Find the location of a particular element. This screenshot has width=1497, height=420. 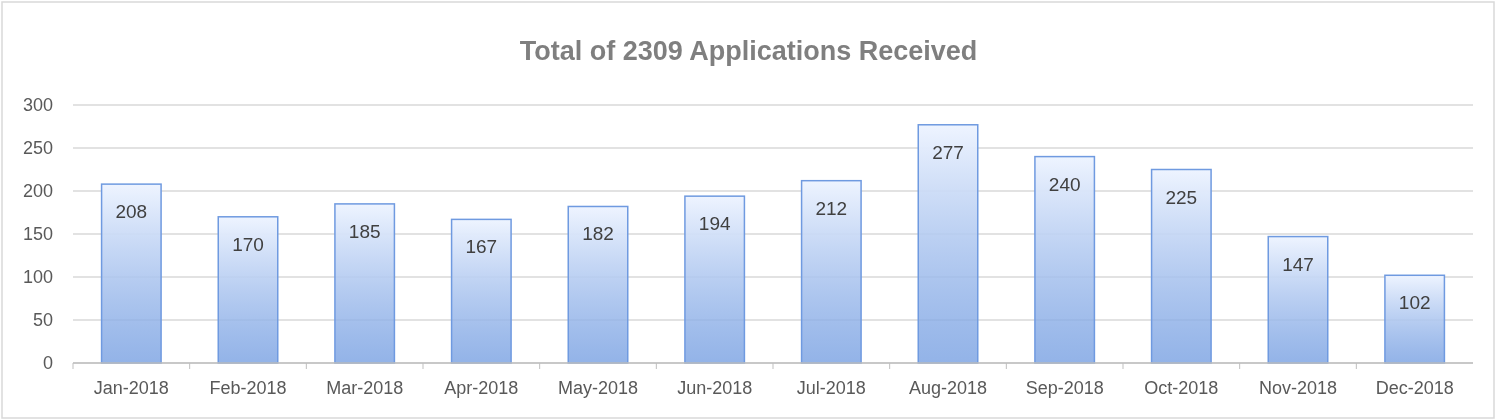

x-tick-label: Jan-2018 is located at coordinates (131, 388).